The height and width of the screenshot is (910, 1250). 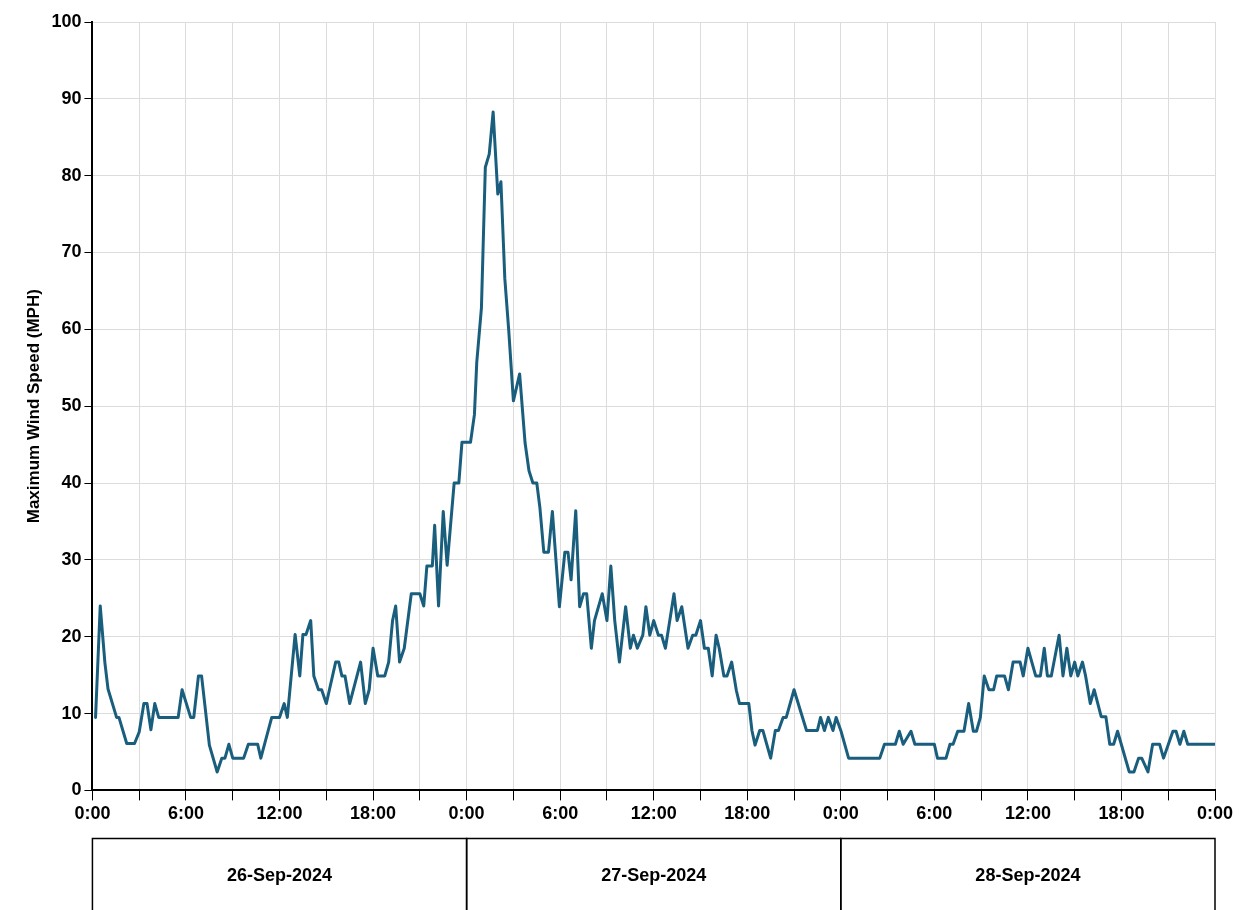 I want to click on y-tick-label: 0, so click(x=76, y=789).